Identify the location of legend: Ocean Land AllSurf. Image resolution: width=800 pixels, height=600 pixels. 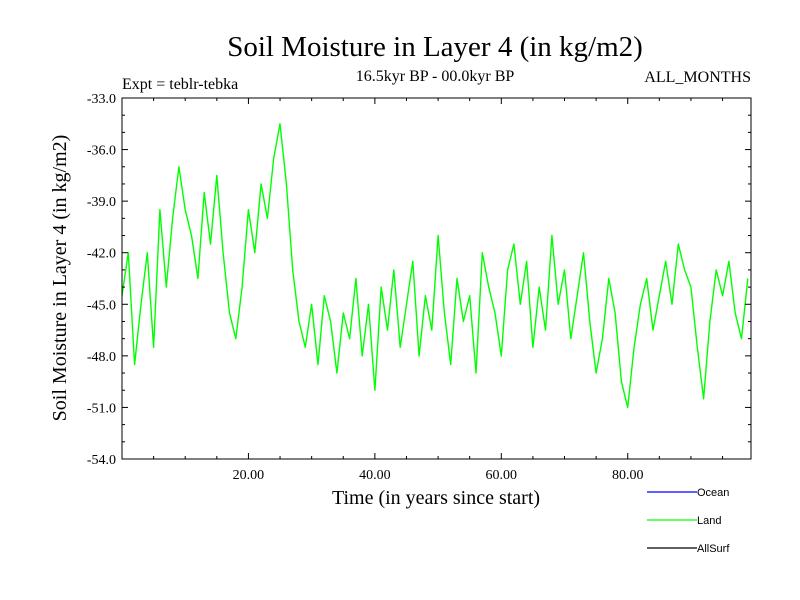
(688, 521).